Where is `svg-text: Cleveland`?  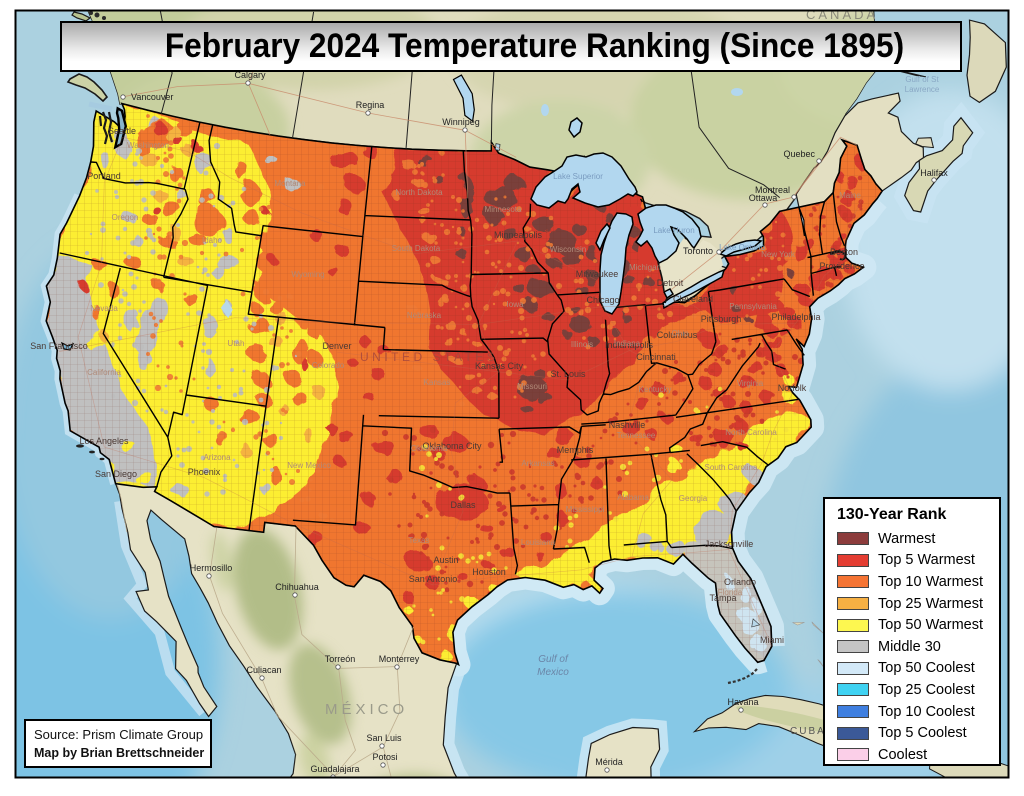
svg-text: Cleveland is located at coordinates (693, 299).